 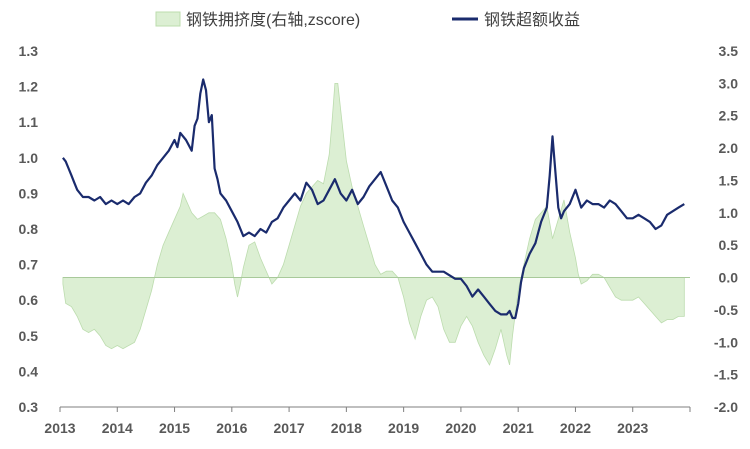 What do you see at coordinates (532, 20) in the screenshot?
I see `legend-label-excess-return: 钢铁超额收益` at bounding box center [532, 20].